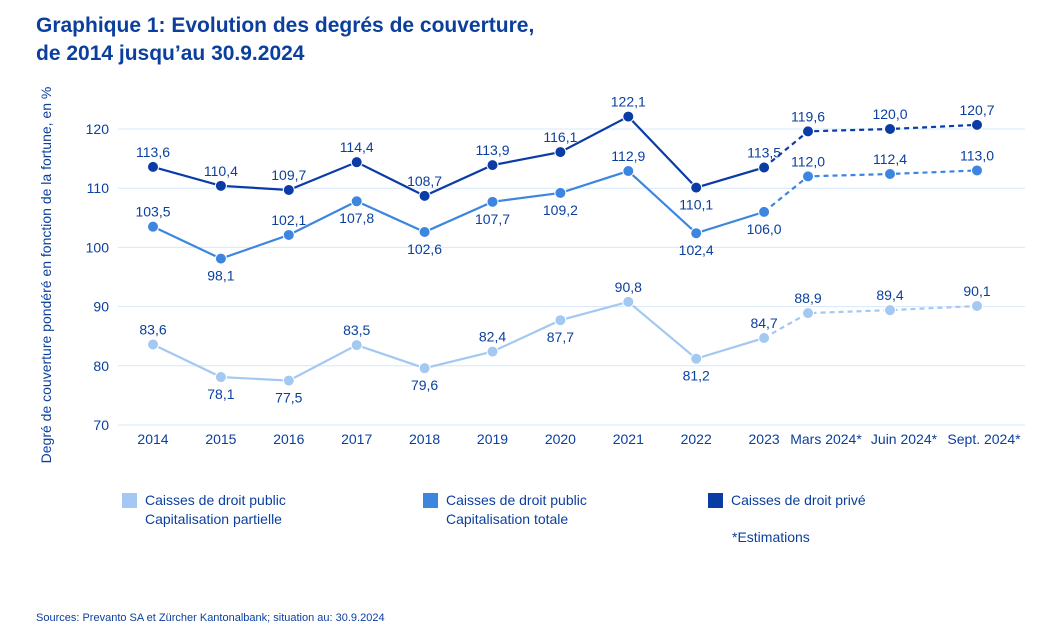  What do you see at coordinates (763, 323) in the screenshot?
I see `data-label-partielle: 84,7` at bounding box center [763, 323].